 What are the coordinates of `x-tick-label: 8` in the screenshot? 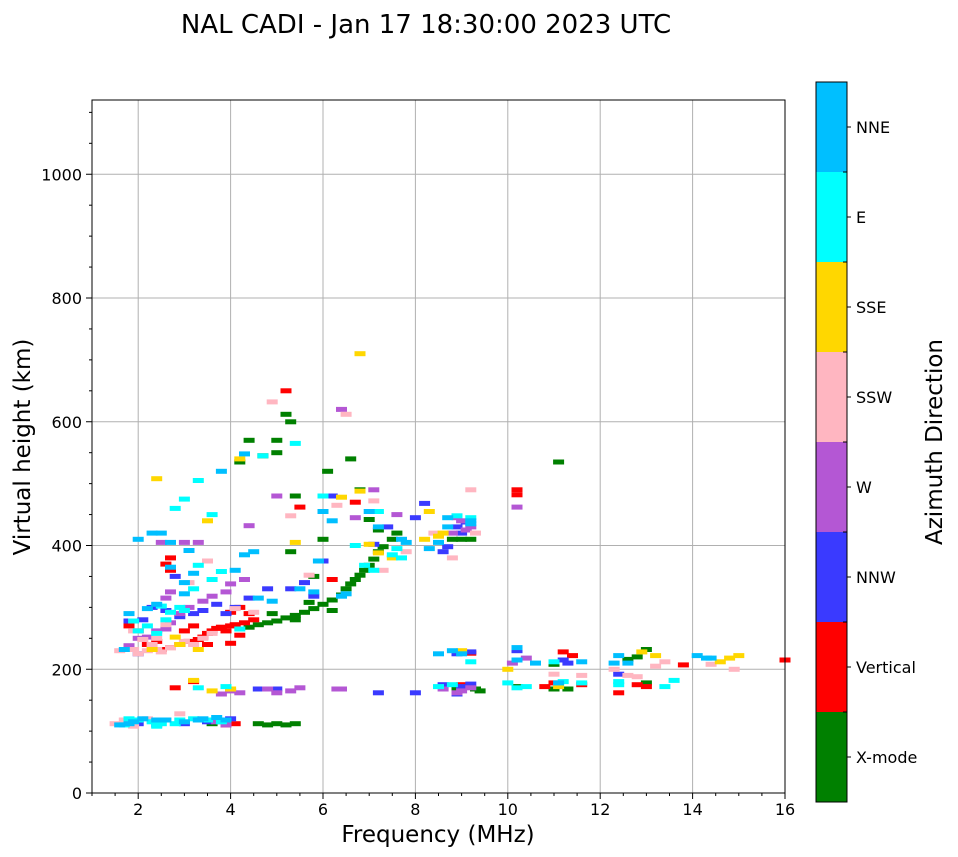 It's located at (415, 809).